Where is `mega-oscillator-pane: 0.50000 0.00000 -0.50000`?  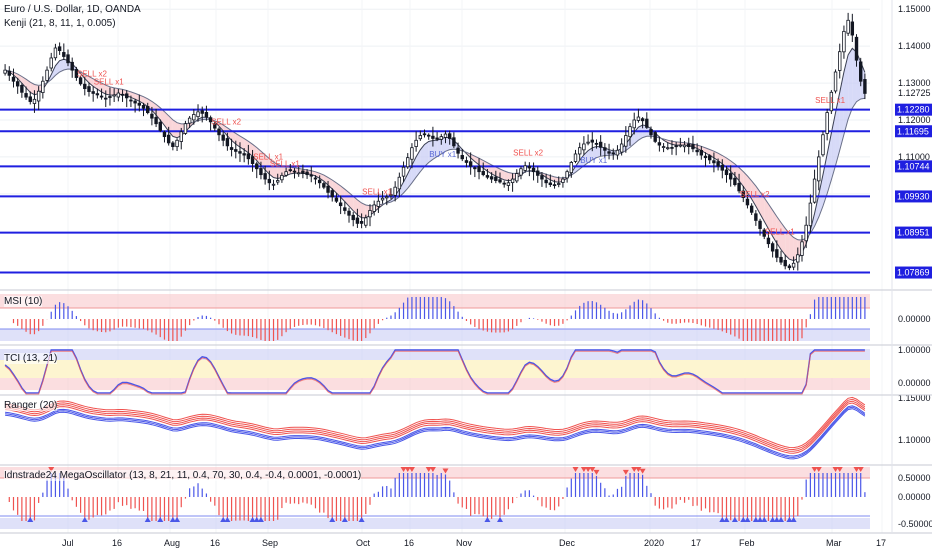 mega-oscillator-pane: 0.50000 0.00000 -0.50000 is located at coordinates (466, 498).